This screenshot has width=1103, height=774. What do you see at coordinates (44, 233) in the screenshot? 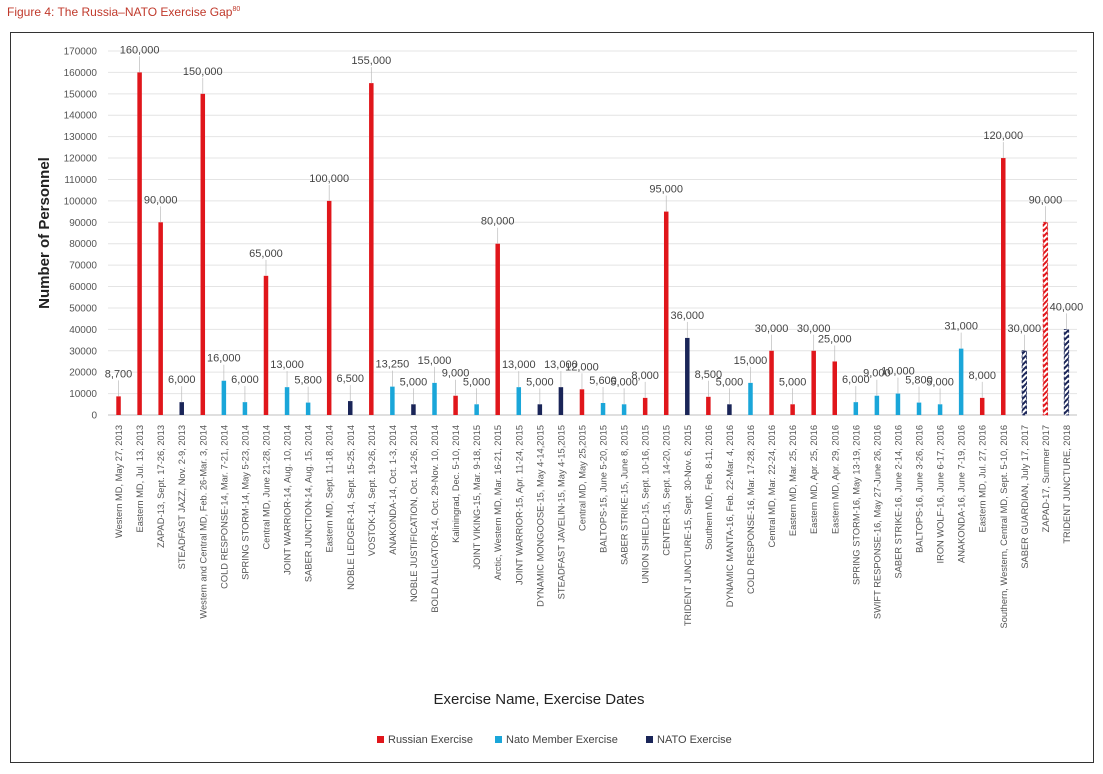
I see `y-axis-title: Number of Personnel` at bounding box center [44, 233].